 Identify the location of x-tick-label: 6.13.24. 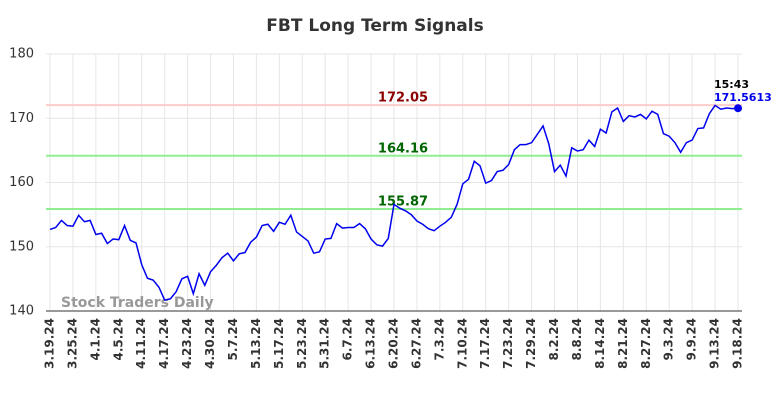
(371, 343).